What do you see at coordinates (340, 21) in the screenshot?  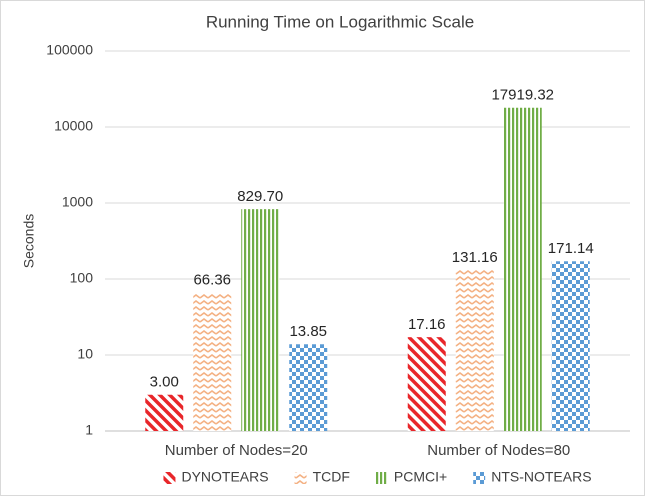 I see `chart-title: Running Time on Logarithmic Scale` at bounding box center [340, 21].